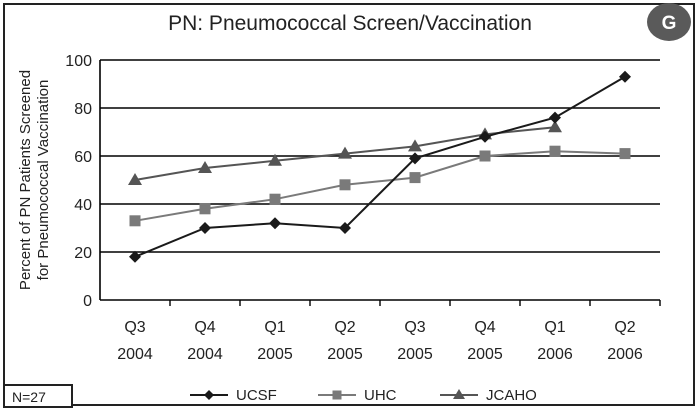 The image size is (700, 411). What do you see at coordinates (380, 395) in the screenshot?
I see `legend-label-uhc: UHC` at bounding box center [380, 395].